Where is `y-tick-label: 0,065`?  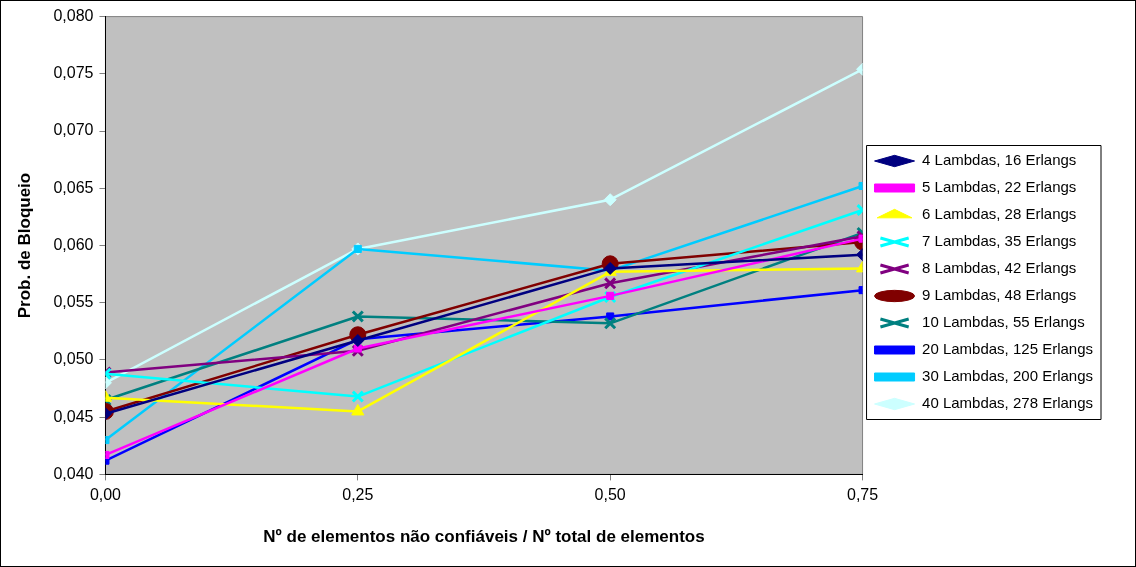 y-tick-label: 0,065 is located at coordinates (73, 187).